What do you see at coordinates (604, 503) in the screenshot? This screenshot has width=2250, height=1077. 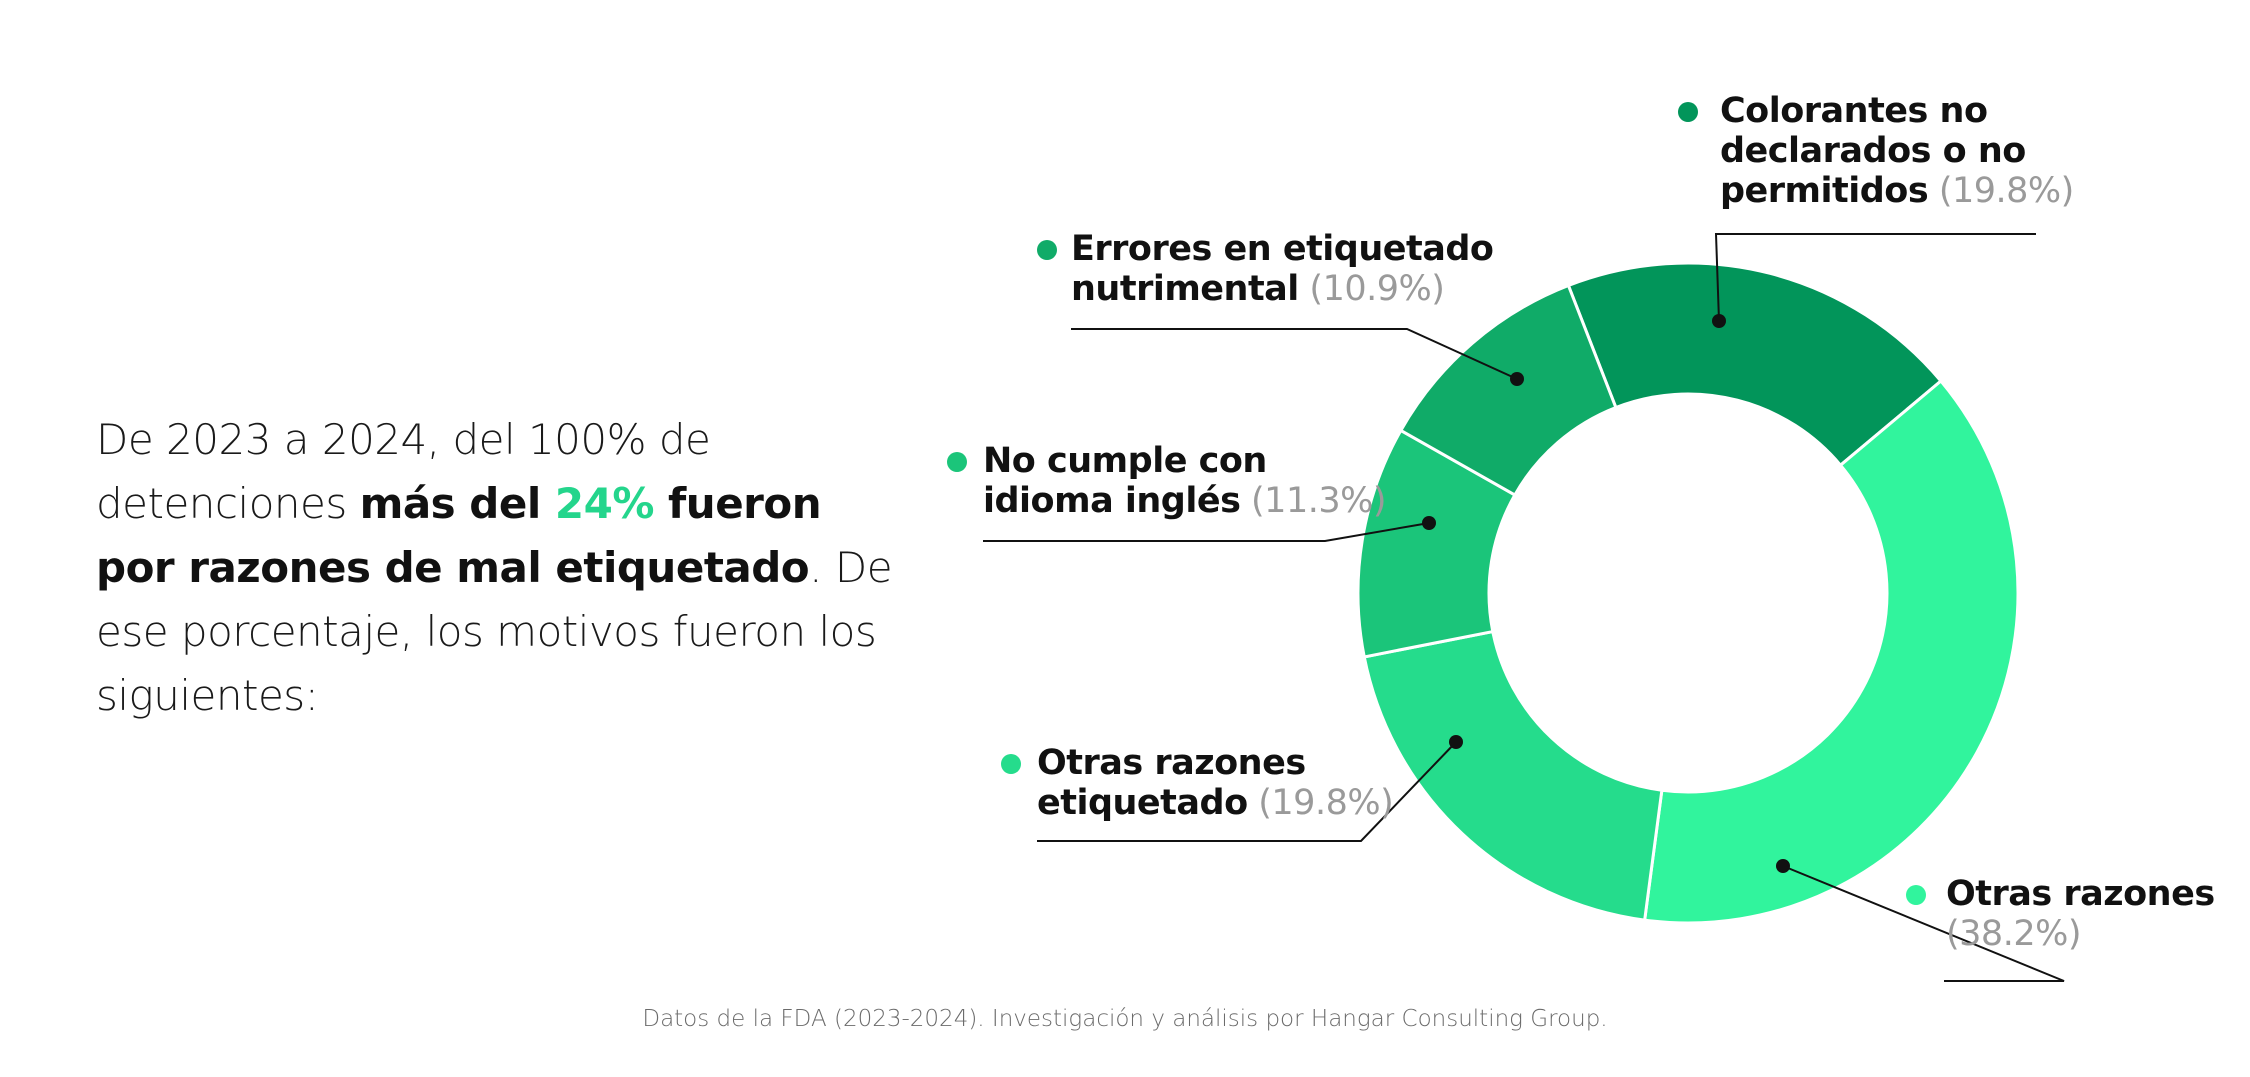 I see `intro-accent-percent: 24%` at bounding box center [604, 503].